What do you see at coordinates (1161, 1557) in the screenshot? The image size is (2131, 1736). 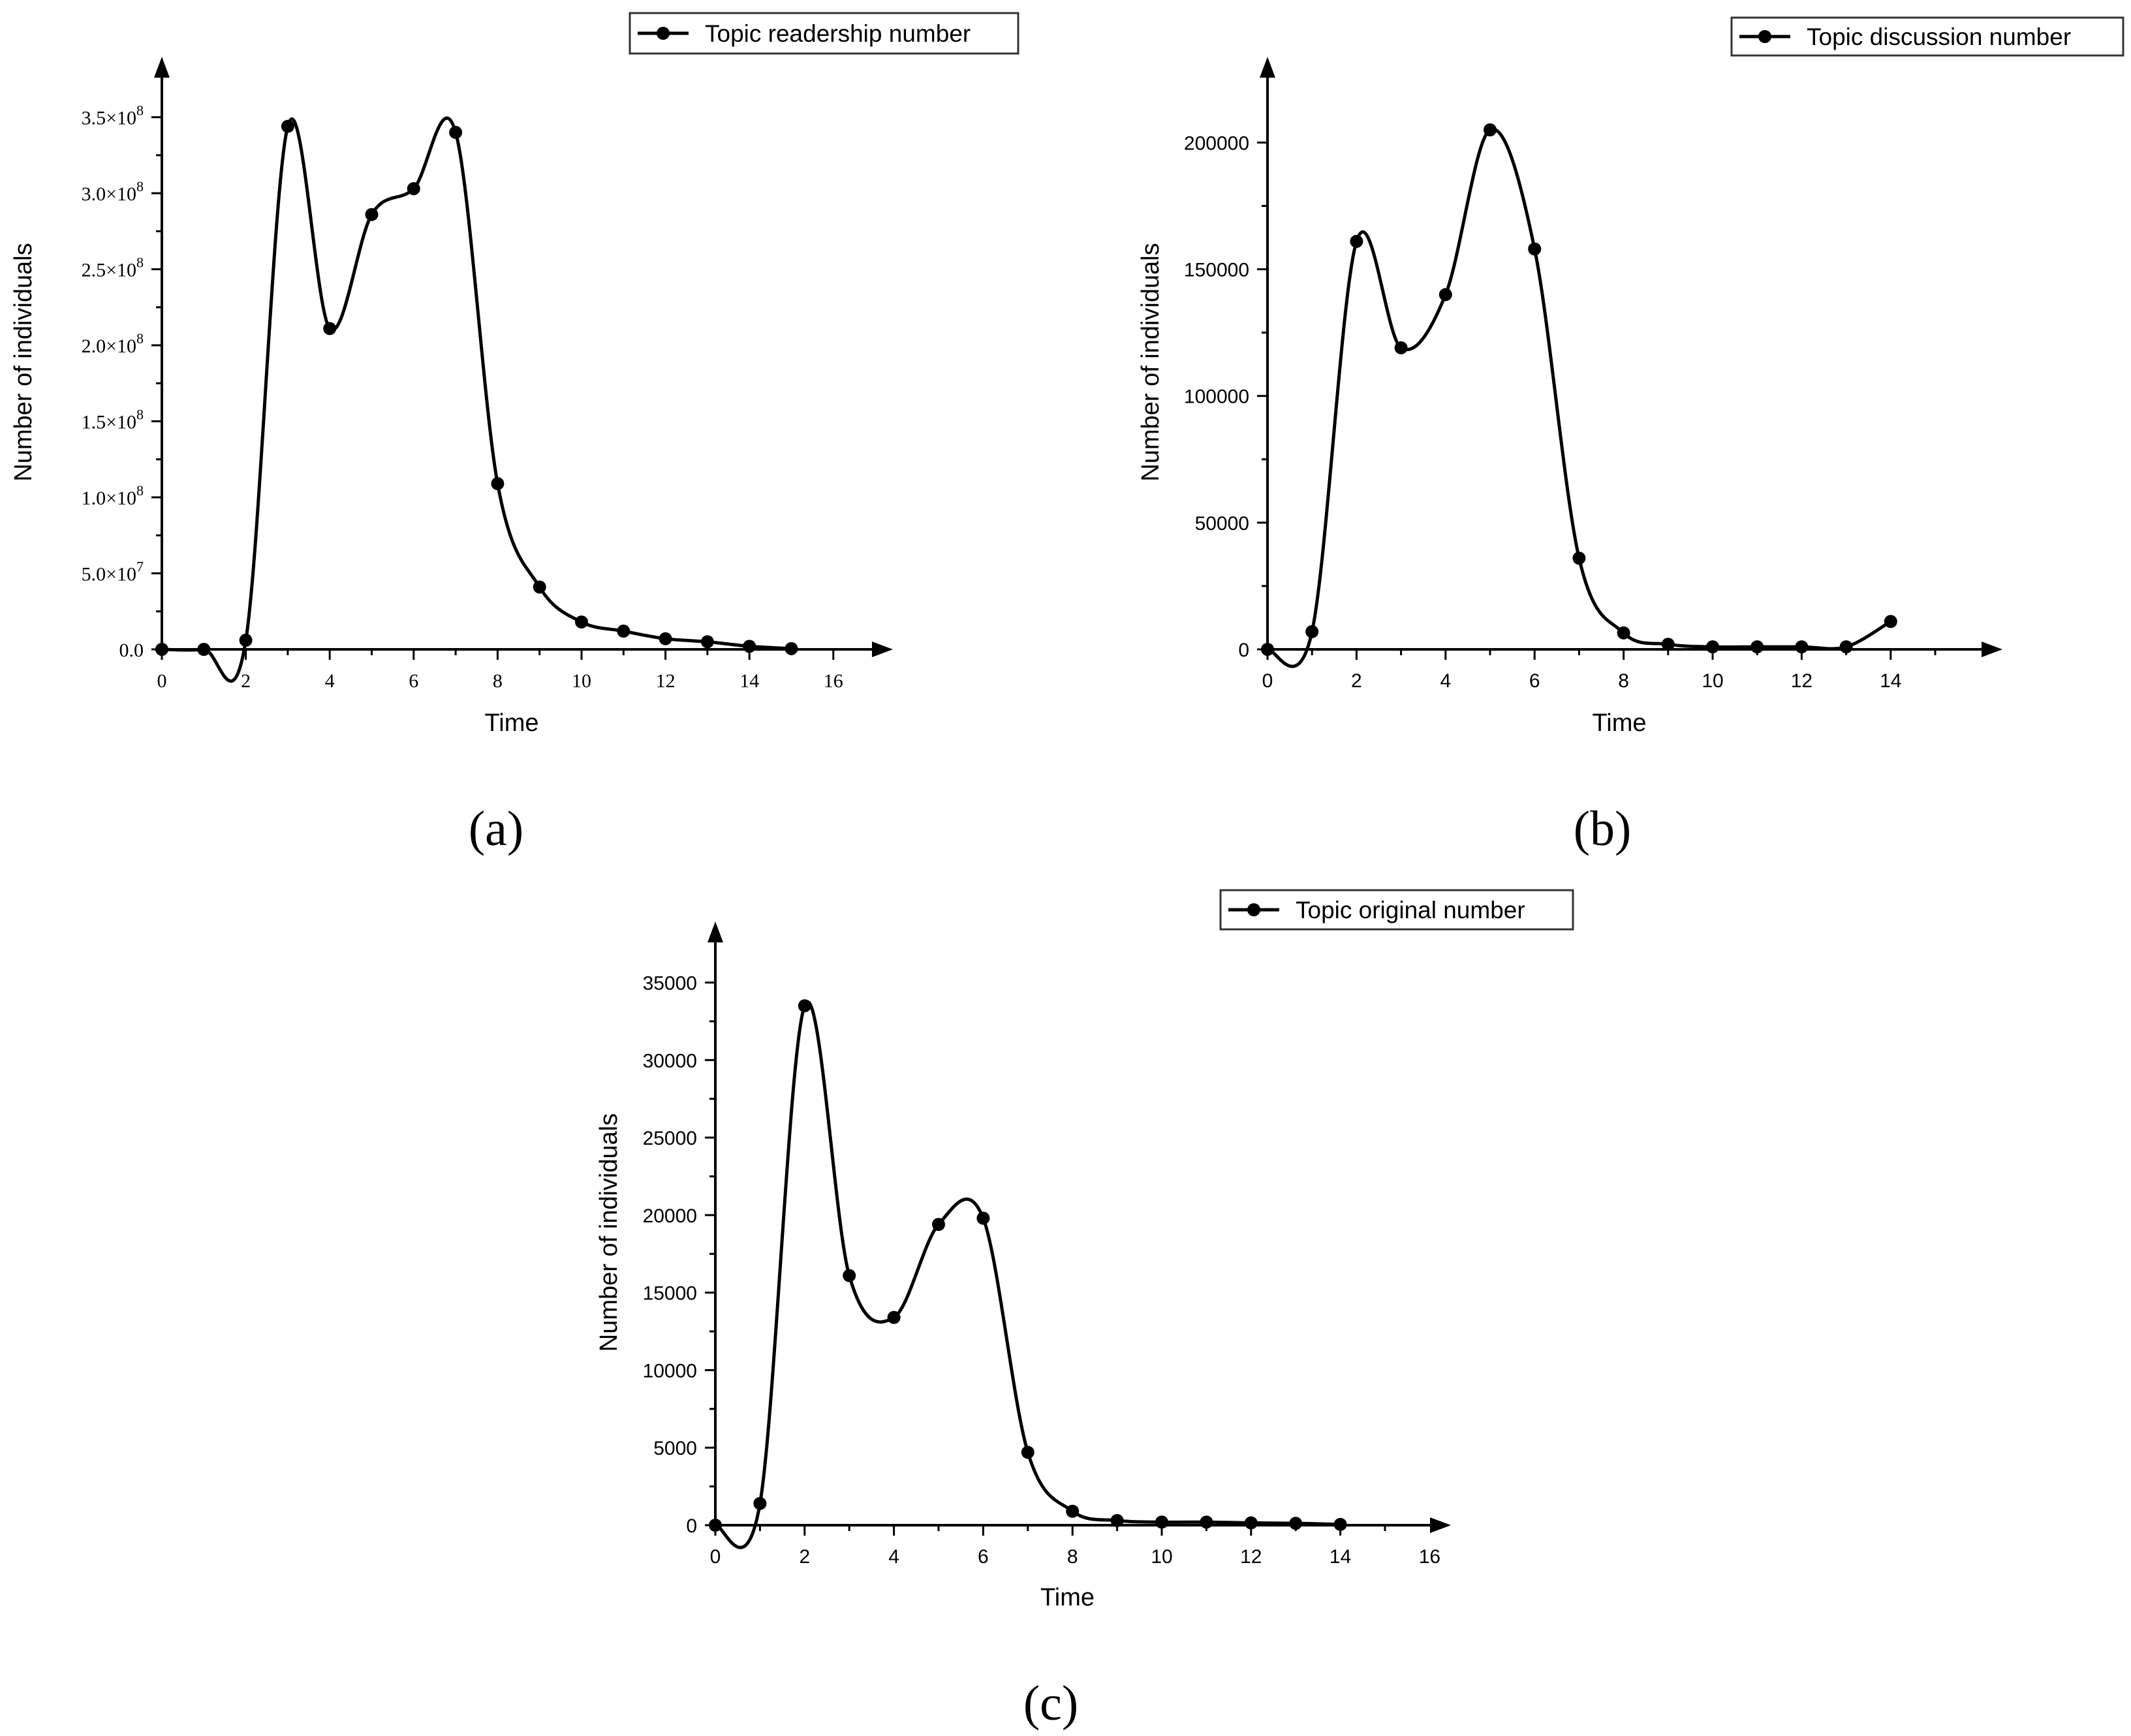 I see `x-tick-label: 10` at bounding box center [1161, 1557].